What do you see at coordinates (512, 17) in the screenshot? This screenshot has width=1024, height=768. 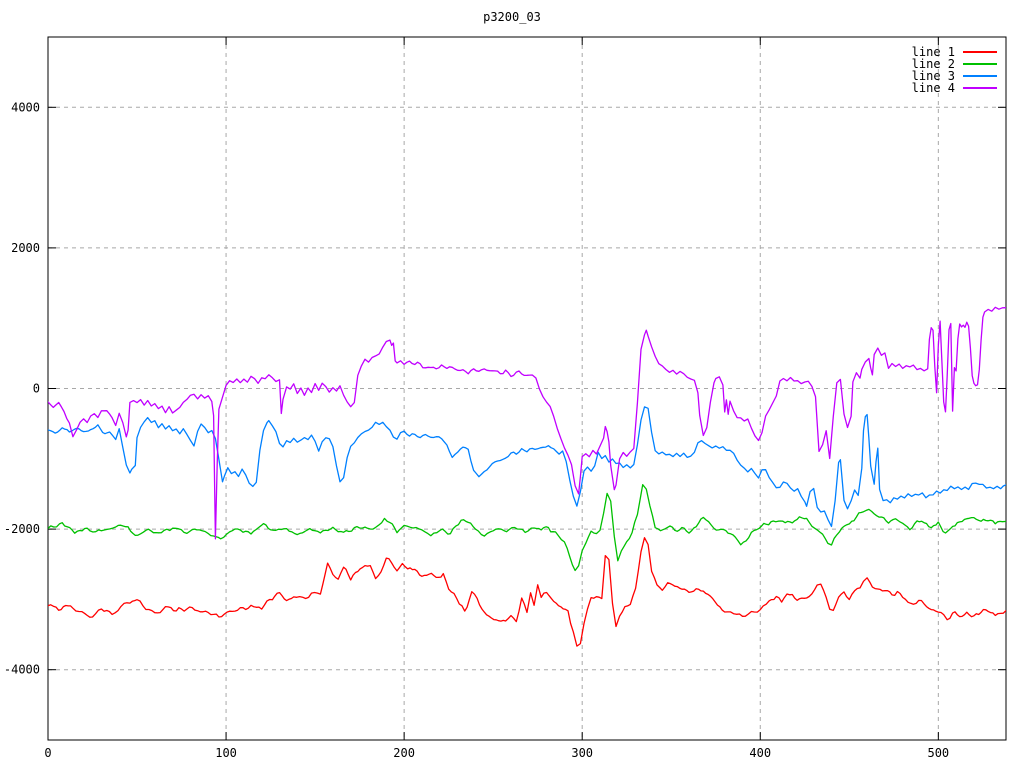 I see `chart-title: p3200_03` at bounding box center [512, 17].